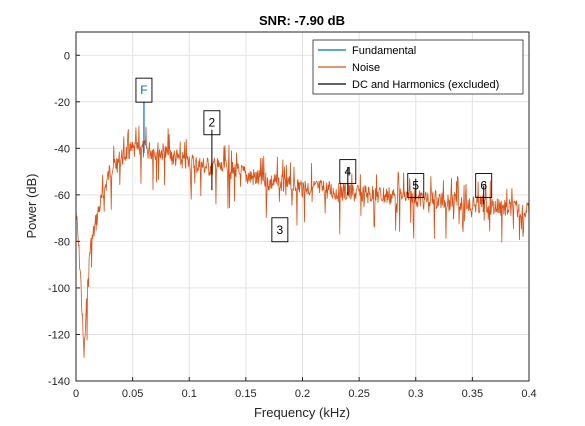 This screenshot has height=426, width=585. Describe the element at coordinates (302, 20) in the screenshot. I see `chart-title: SNR: -7.90 dB` at that location.